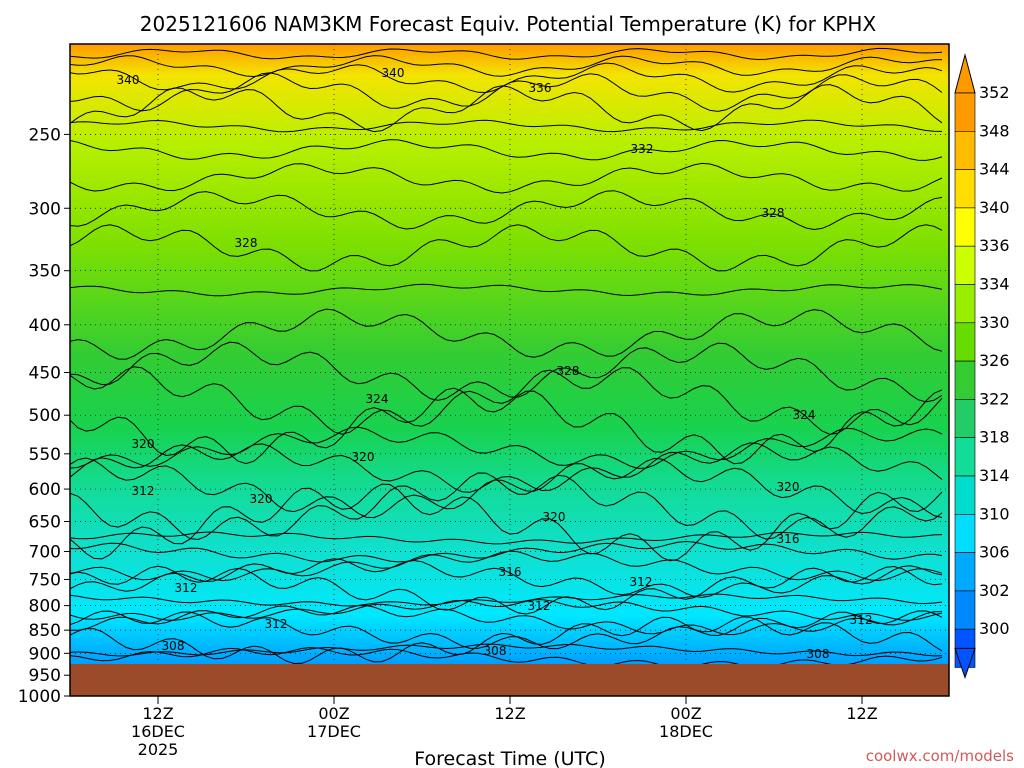 This screenshot has width=1024, height=768. Describe the element at coordinates (158, 731) in the screenshot. I see `x-tick-label: 16DEC` at that location.